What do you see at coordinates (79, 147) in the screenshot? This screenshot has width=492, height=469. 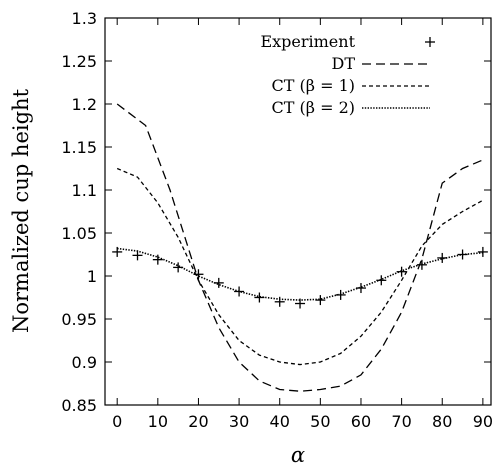 I see `y-tick-label: 1.15` at bounding box center [79, 147].